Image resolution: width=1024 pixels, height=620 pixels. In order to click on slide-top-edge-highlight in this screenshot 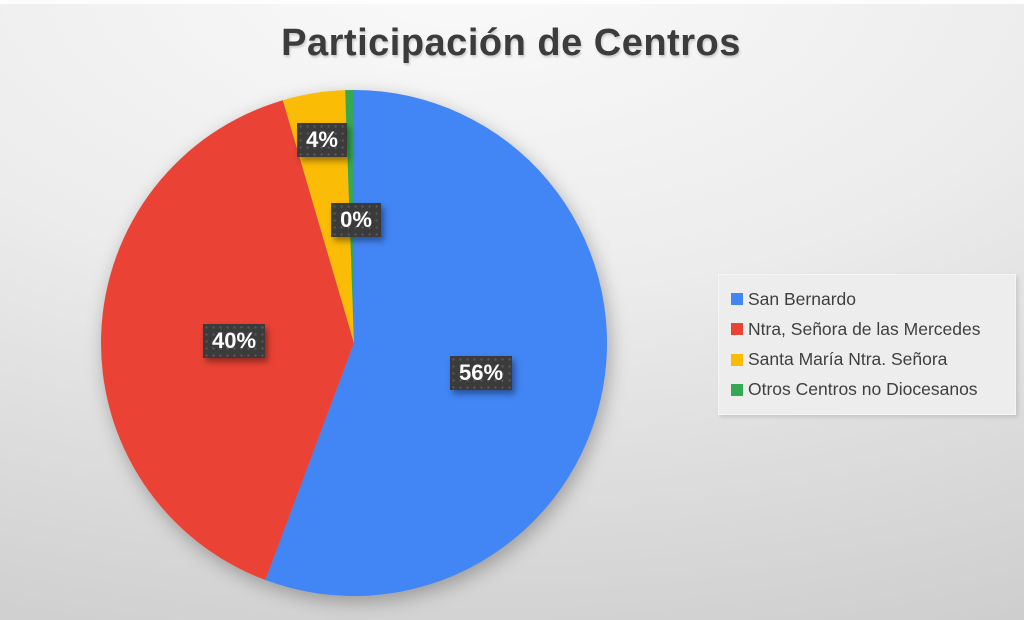, I will do `click(512, 2)`.